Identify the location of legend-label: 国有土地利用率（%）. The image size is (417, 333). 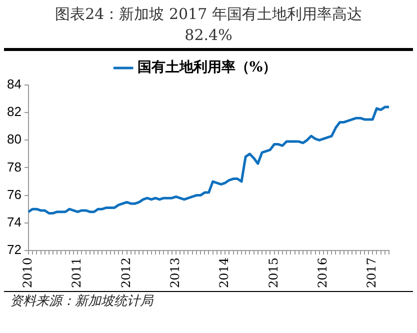
(207, 67).